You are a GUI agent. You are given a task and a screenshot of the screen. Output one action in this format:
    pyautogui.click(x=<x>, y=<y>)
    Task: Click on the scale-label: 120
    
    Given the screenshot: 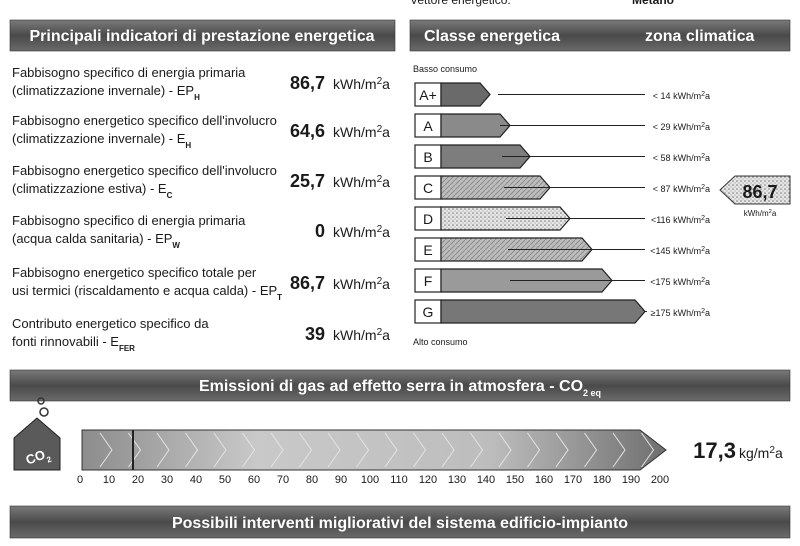 What is the action you would take?
    pyautogui.click(x=428, y=480)
    